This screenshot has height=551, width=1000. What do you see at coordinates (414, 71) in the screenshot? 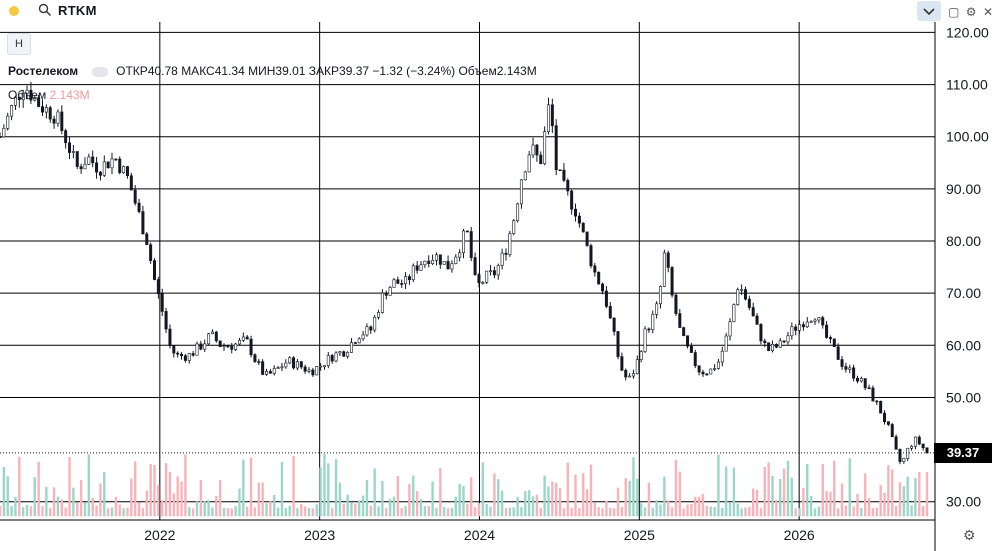
I see `change-value: −1.32 (−3.24%)` at bounding box center [414, 71].